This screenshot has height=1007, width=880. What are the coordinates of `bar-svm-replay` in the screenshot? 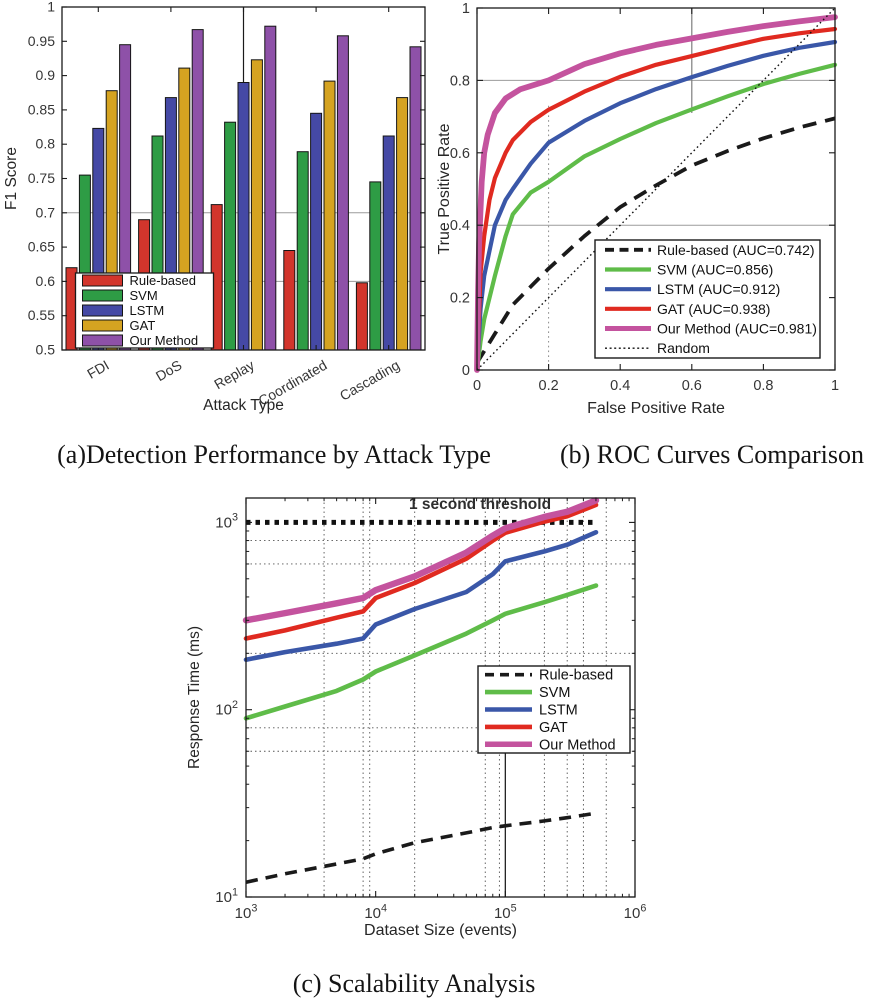 It's located at (230, 236).